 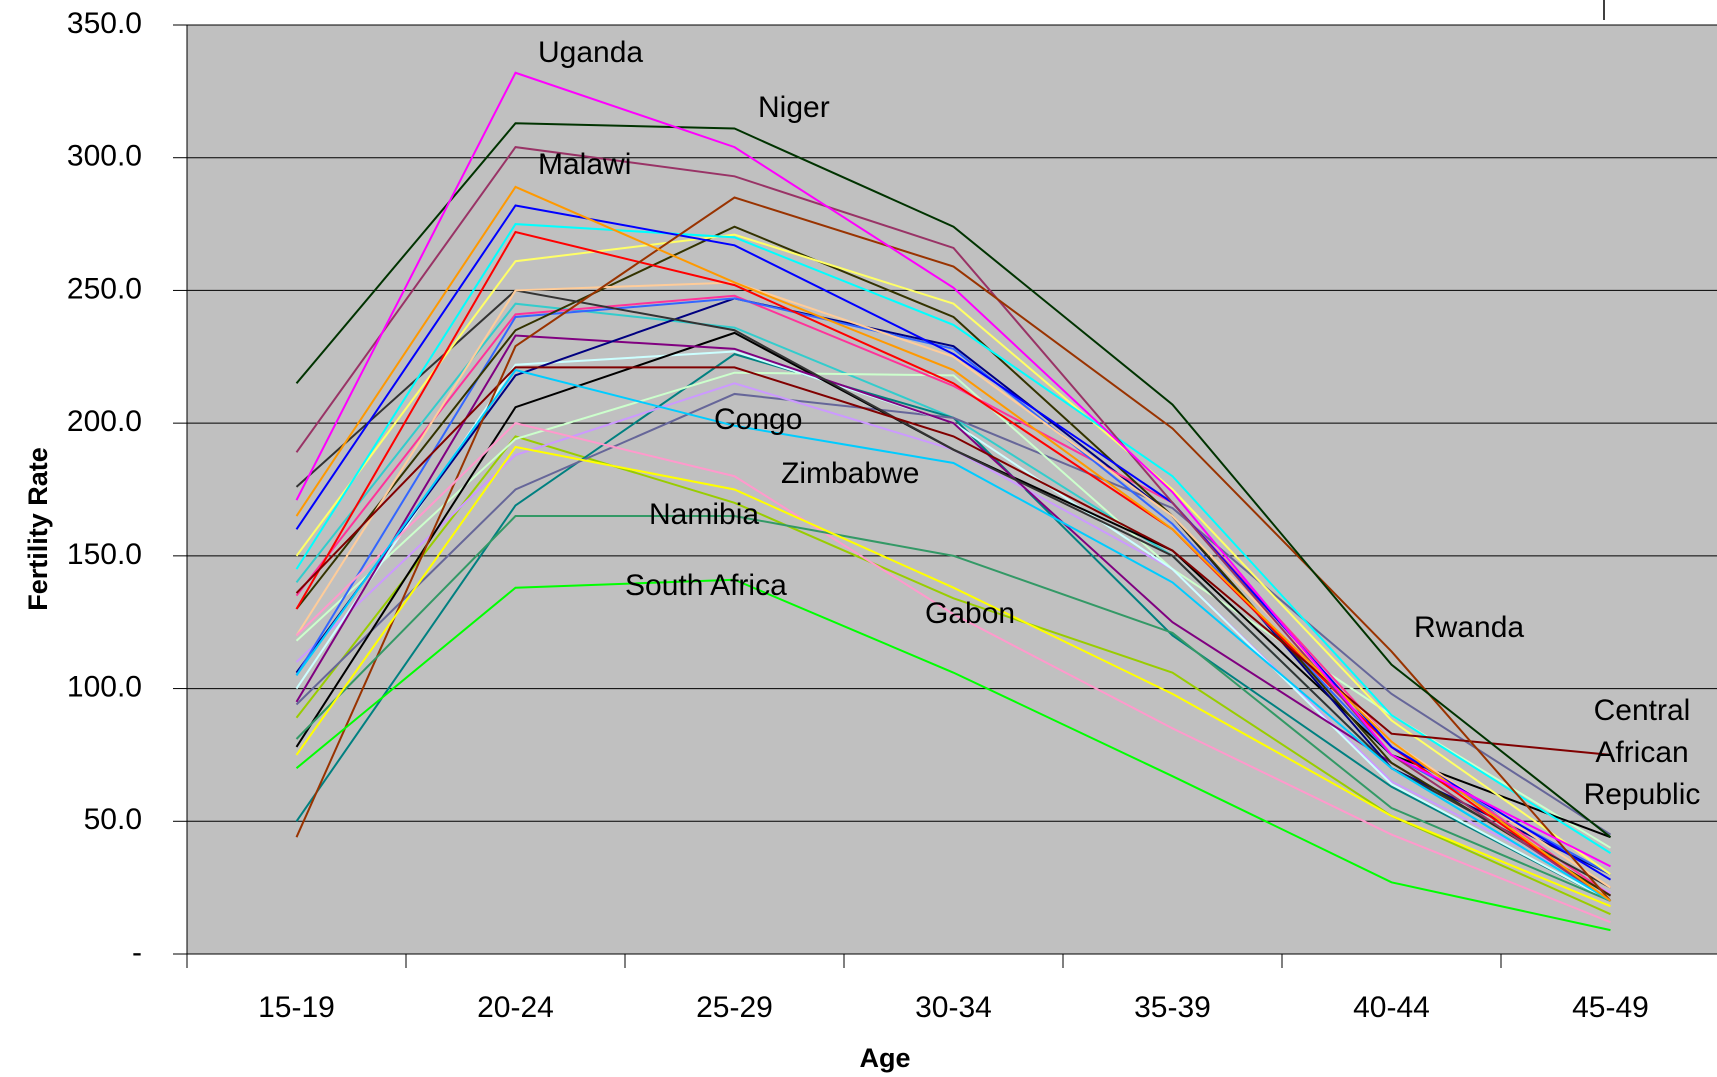 What do you see at coordinates (734, 1007) in the screenshot?
I see `x-tick-label: 25-29` at bounding box center [734, 1007].